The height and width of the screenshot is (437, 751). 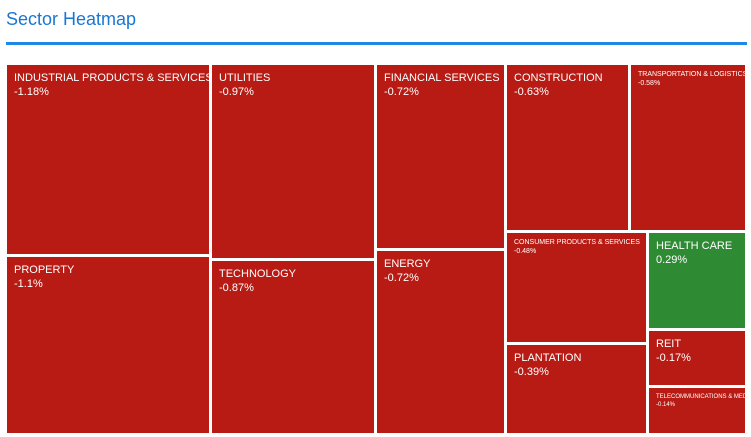 What do you see at coordinates (108, 345) in the screenshot?
I see `sector-tile: PROPERTY -1.1%` at bounding box center [108, 345].